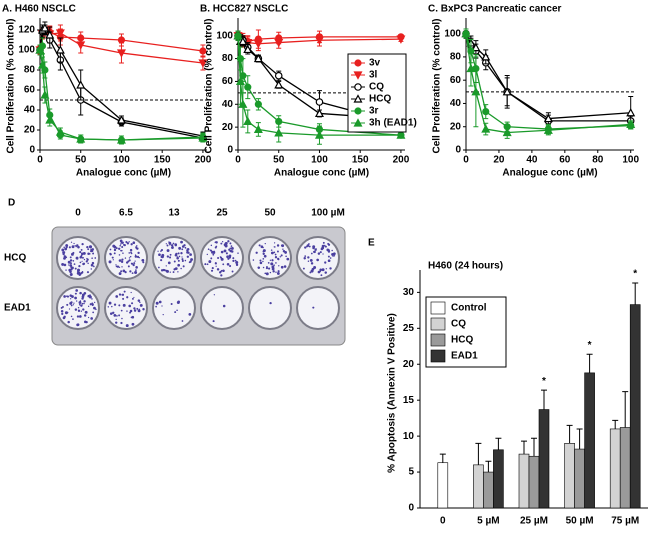 Image resolution: width=655 pixels, height=533 pixels. What do you see at coordinates (549, 173) in the screenshot?
I see `x-axis-label: Analogue conc (µM)` at bounding box center [549, 173].